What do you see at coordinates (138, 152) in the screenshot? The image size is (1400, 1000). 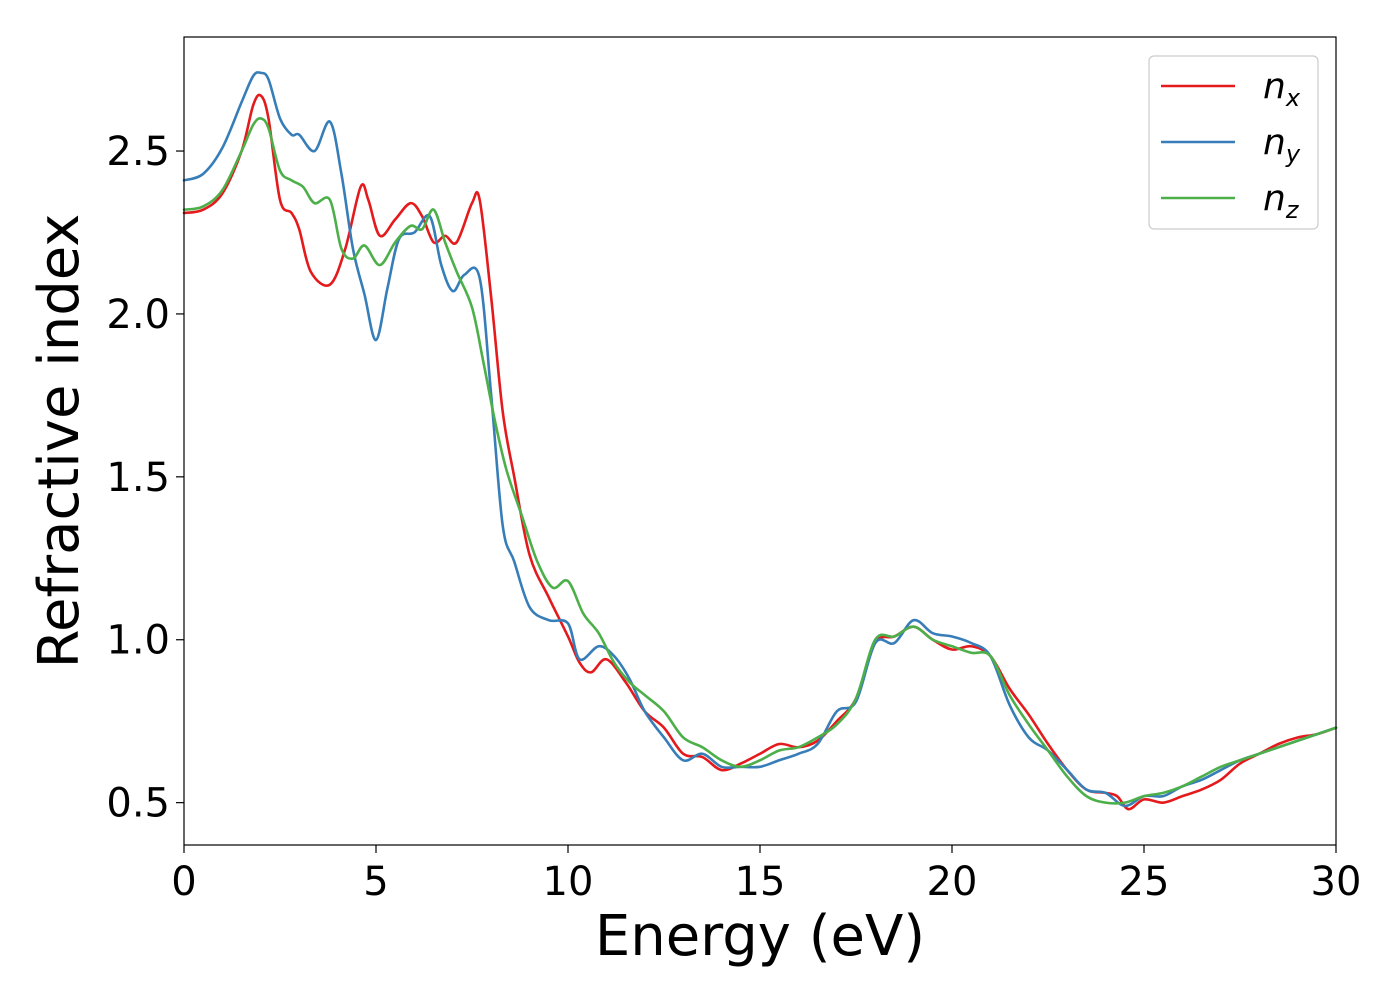 I see `y-tick-label: 2.5` at bounding box center [138, 152].